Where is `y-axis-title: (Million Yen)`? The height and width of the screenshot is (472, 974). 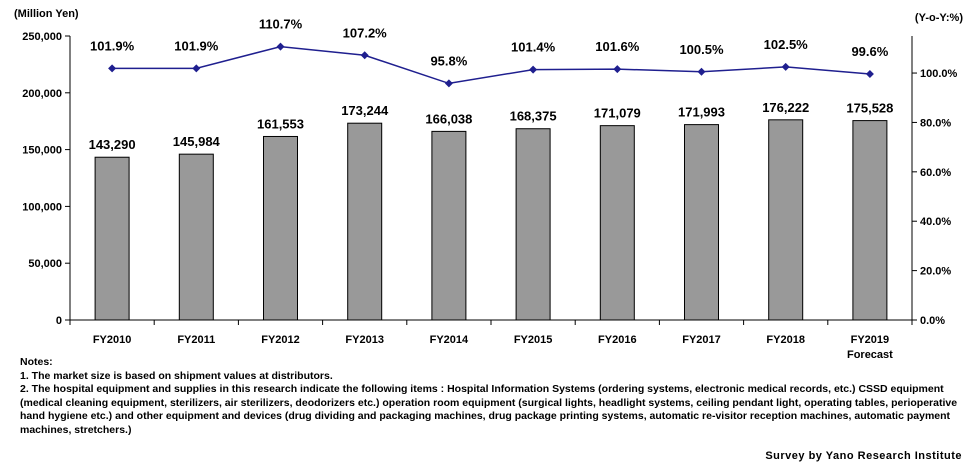
y-axis-title: (Million Yen) is located at coordinates (46, 14).